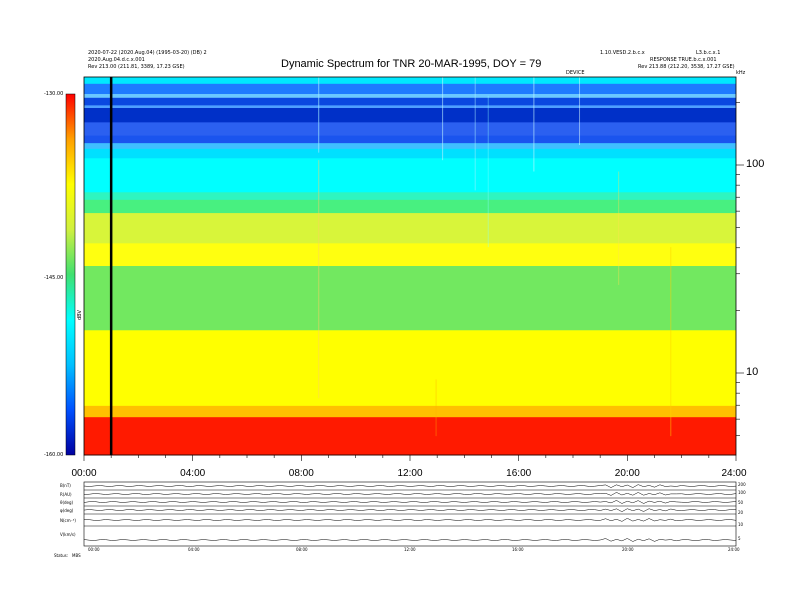  I want to click on sub-panels, so click(410, 513).